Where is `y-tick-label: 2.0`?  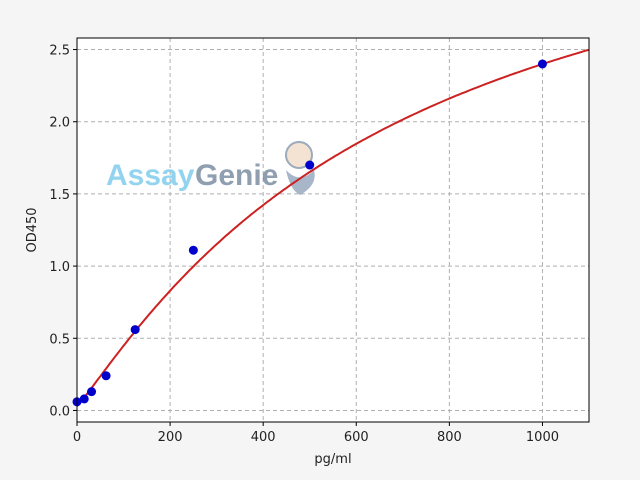 y-tick-label: 2.0 is located at coordinates (59, 123).